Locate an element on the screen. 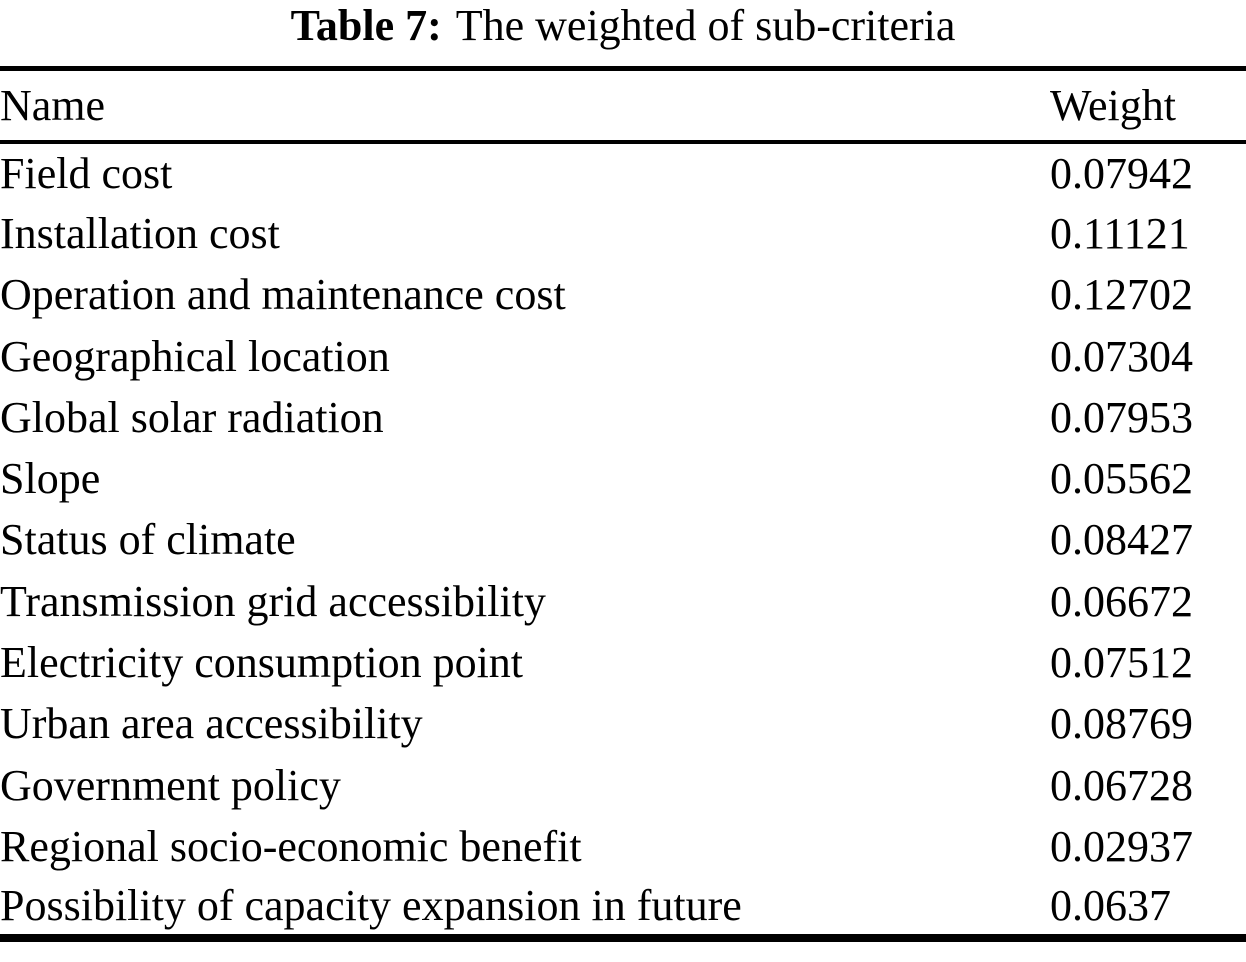 The width and height of the screenshot is (1246, 962). criterion-weight-cell: 0.07512 is located at coordinates (1121, 663).